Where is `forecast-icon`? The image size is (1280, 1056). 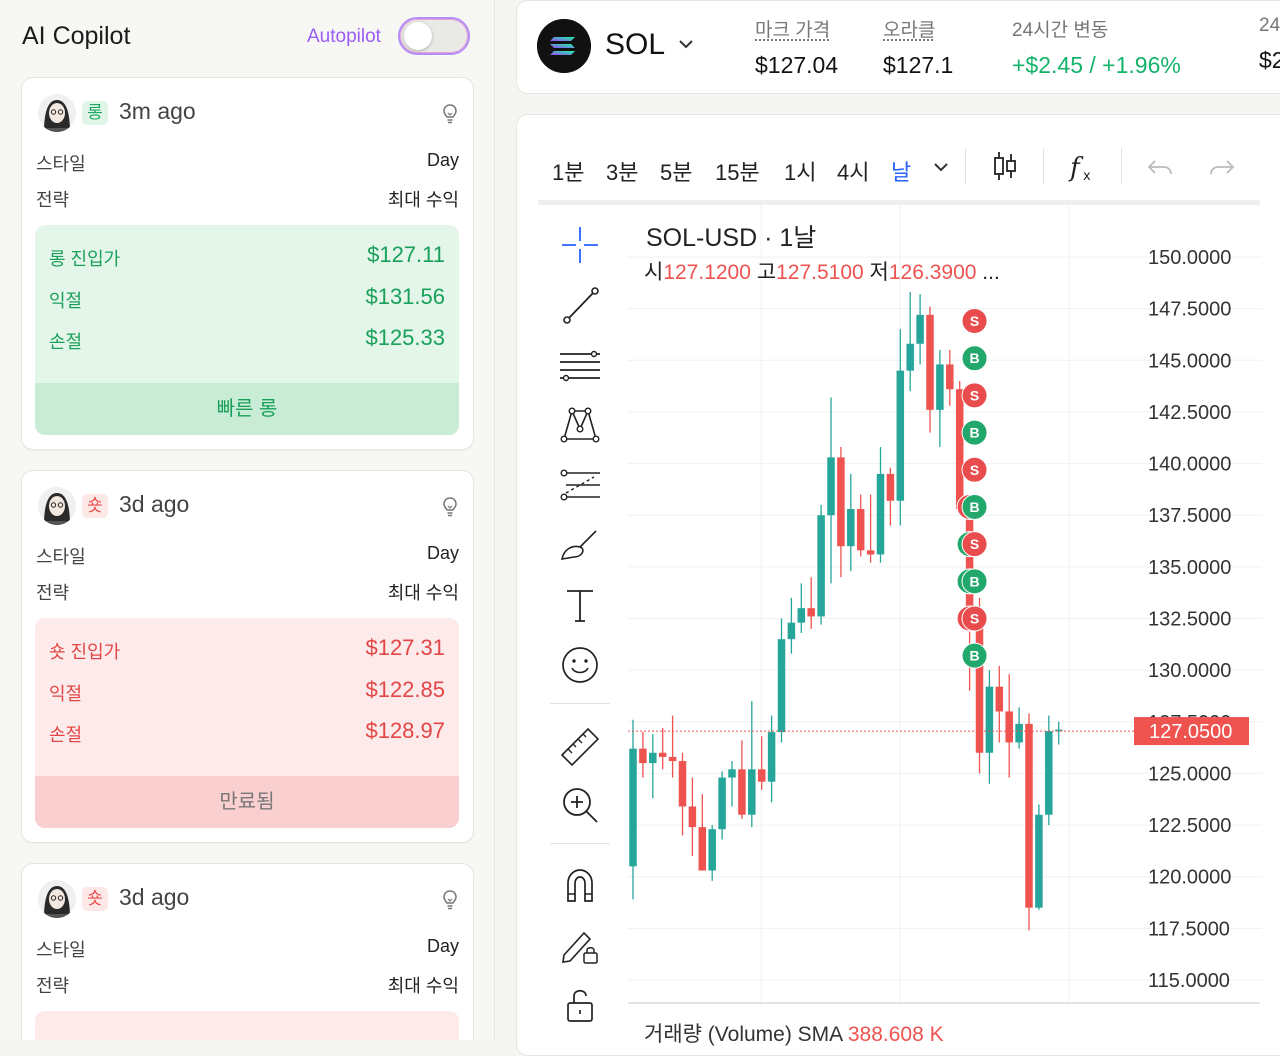 forecast-icon is located at coordinates (580, 485).